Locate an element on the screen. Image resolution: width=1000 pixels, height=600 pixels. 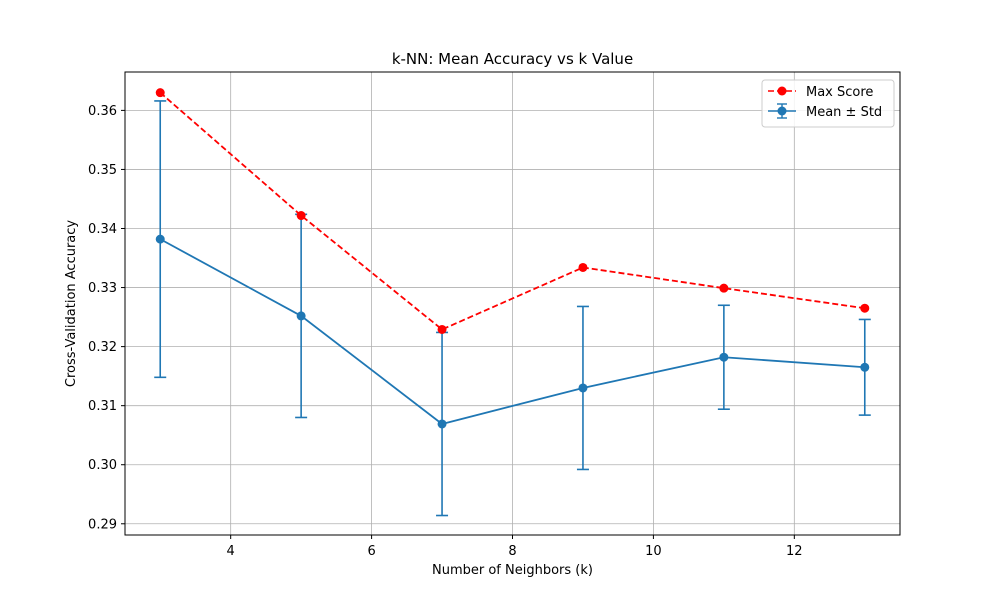
x-axis-label: Number of Neighbors (k) is located at coordinates (512, 570).